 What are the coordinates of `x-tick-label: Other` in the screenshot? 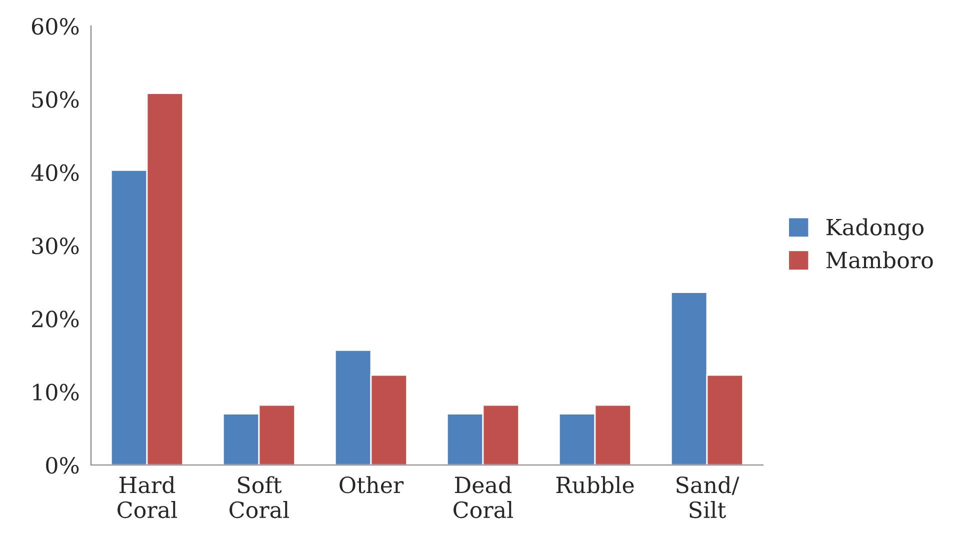 It's located at (372, 485).